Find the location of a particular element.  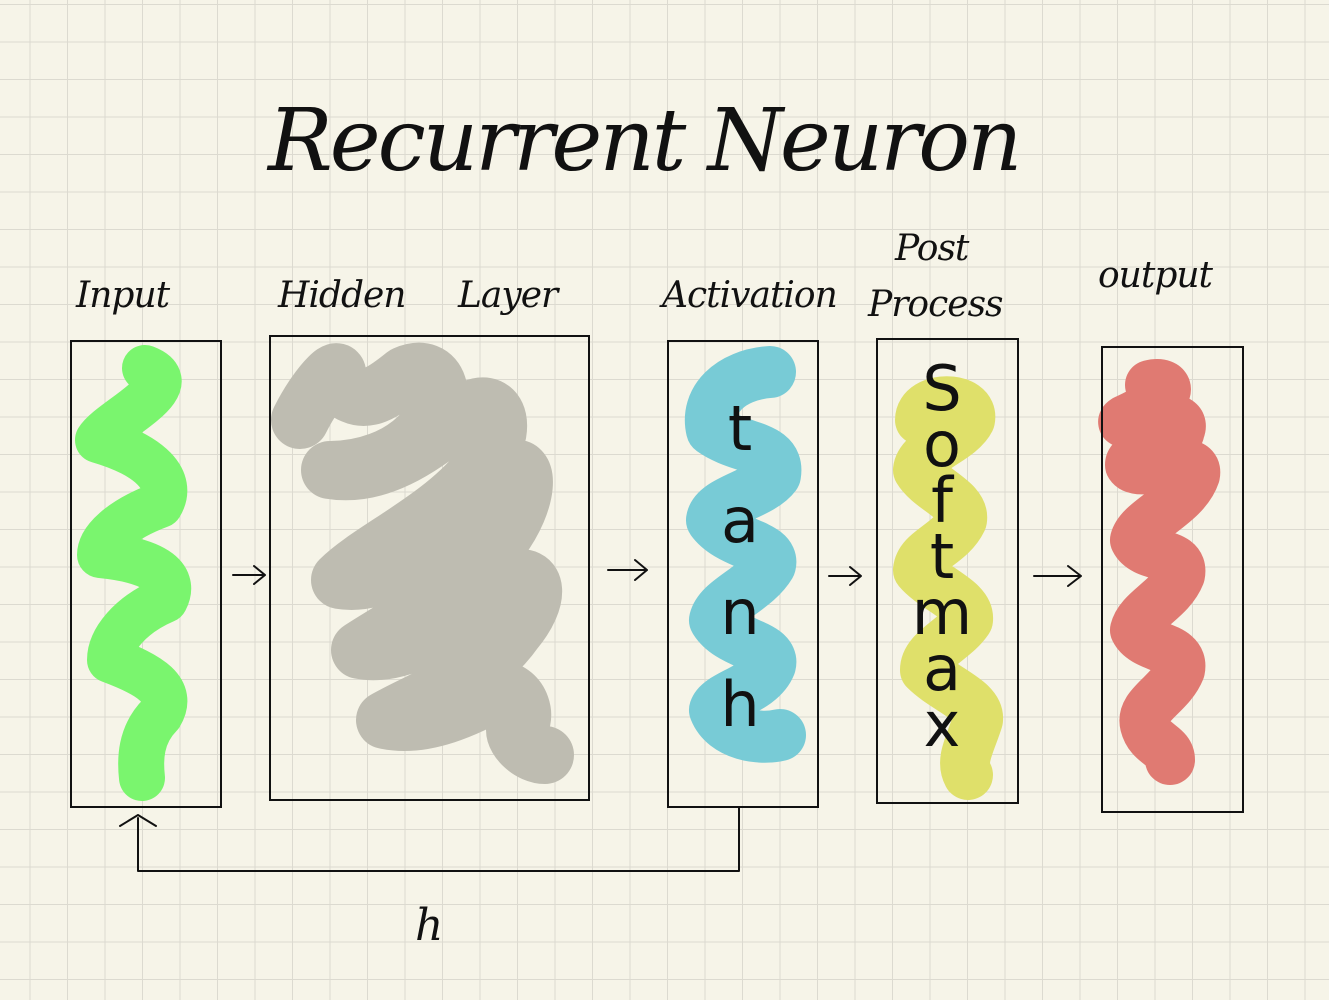

diagram-title: Recurrent Neuron is located at coordinates (642, 141).